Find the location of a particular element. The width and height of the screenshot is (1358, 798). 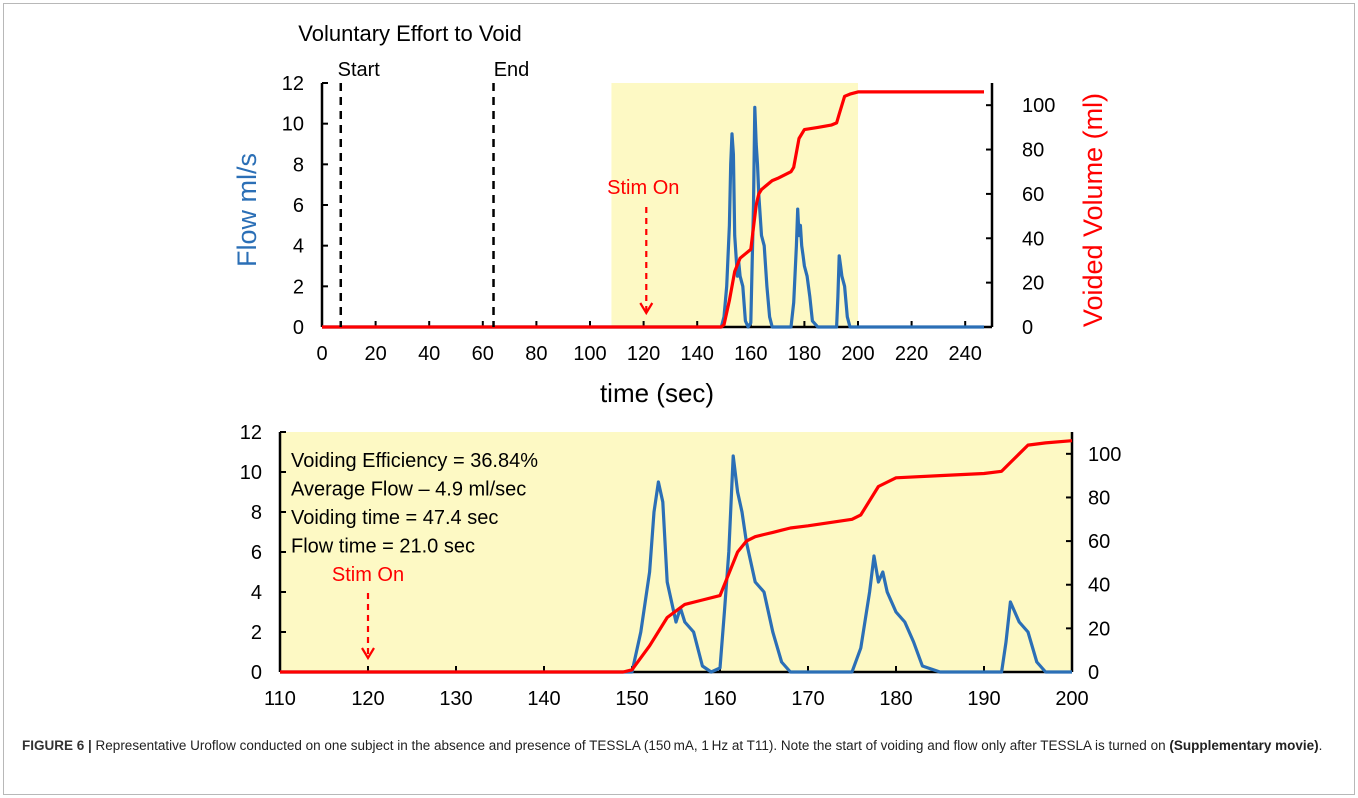

start-marker-label: Start is located at coordinates (359, 70).